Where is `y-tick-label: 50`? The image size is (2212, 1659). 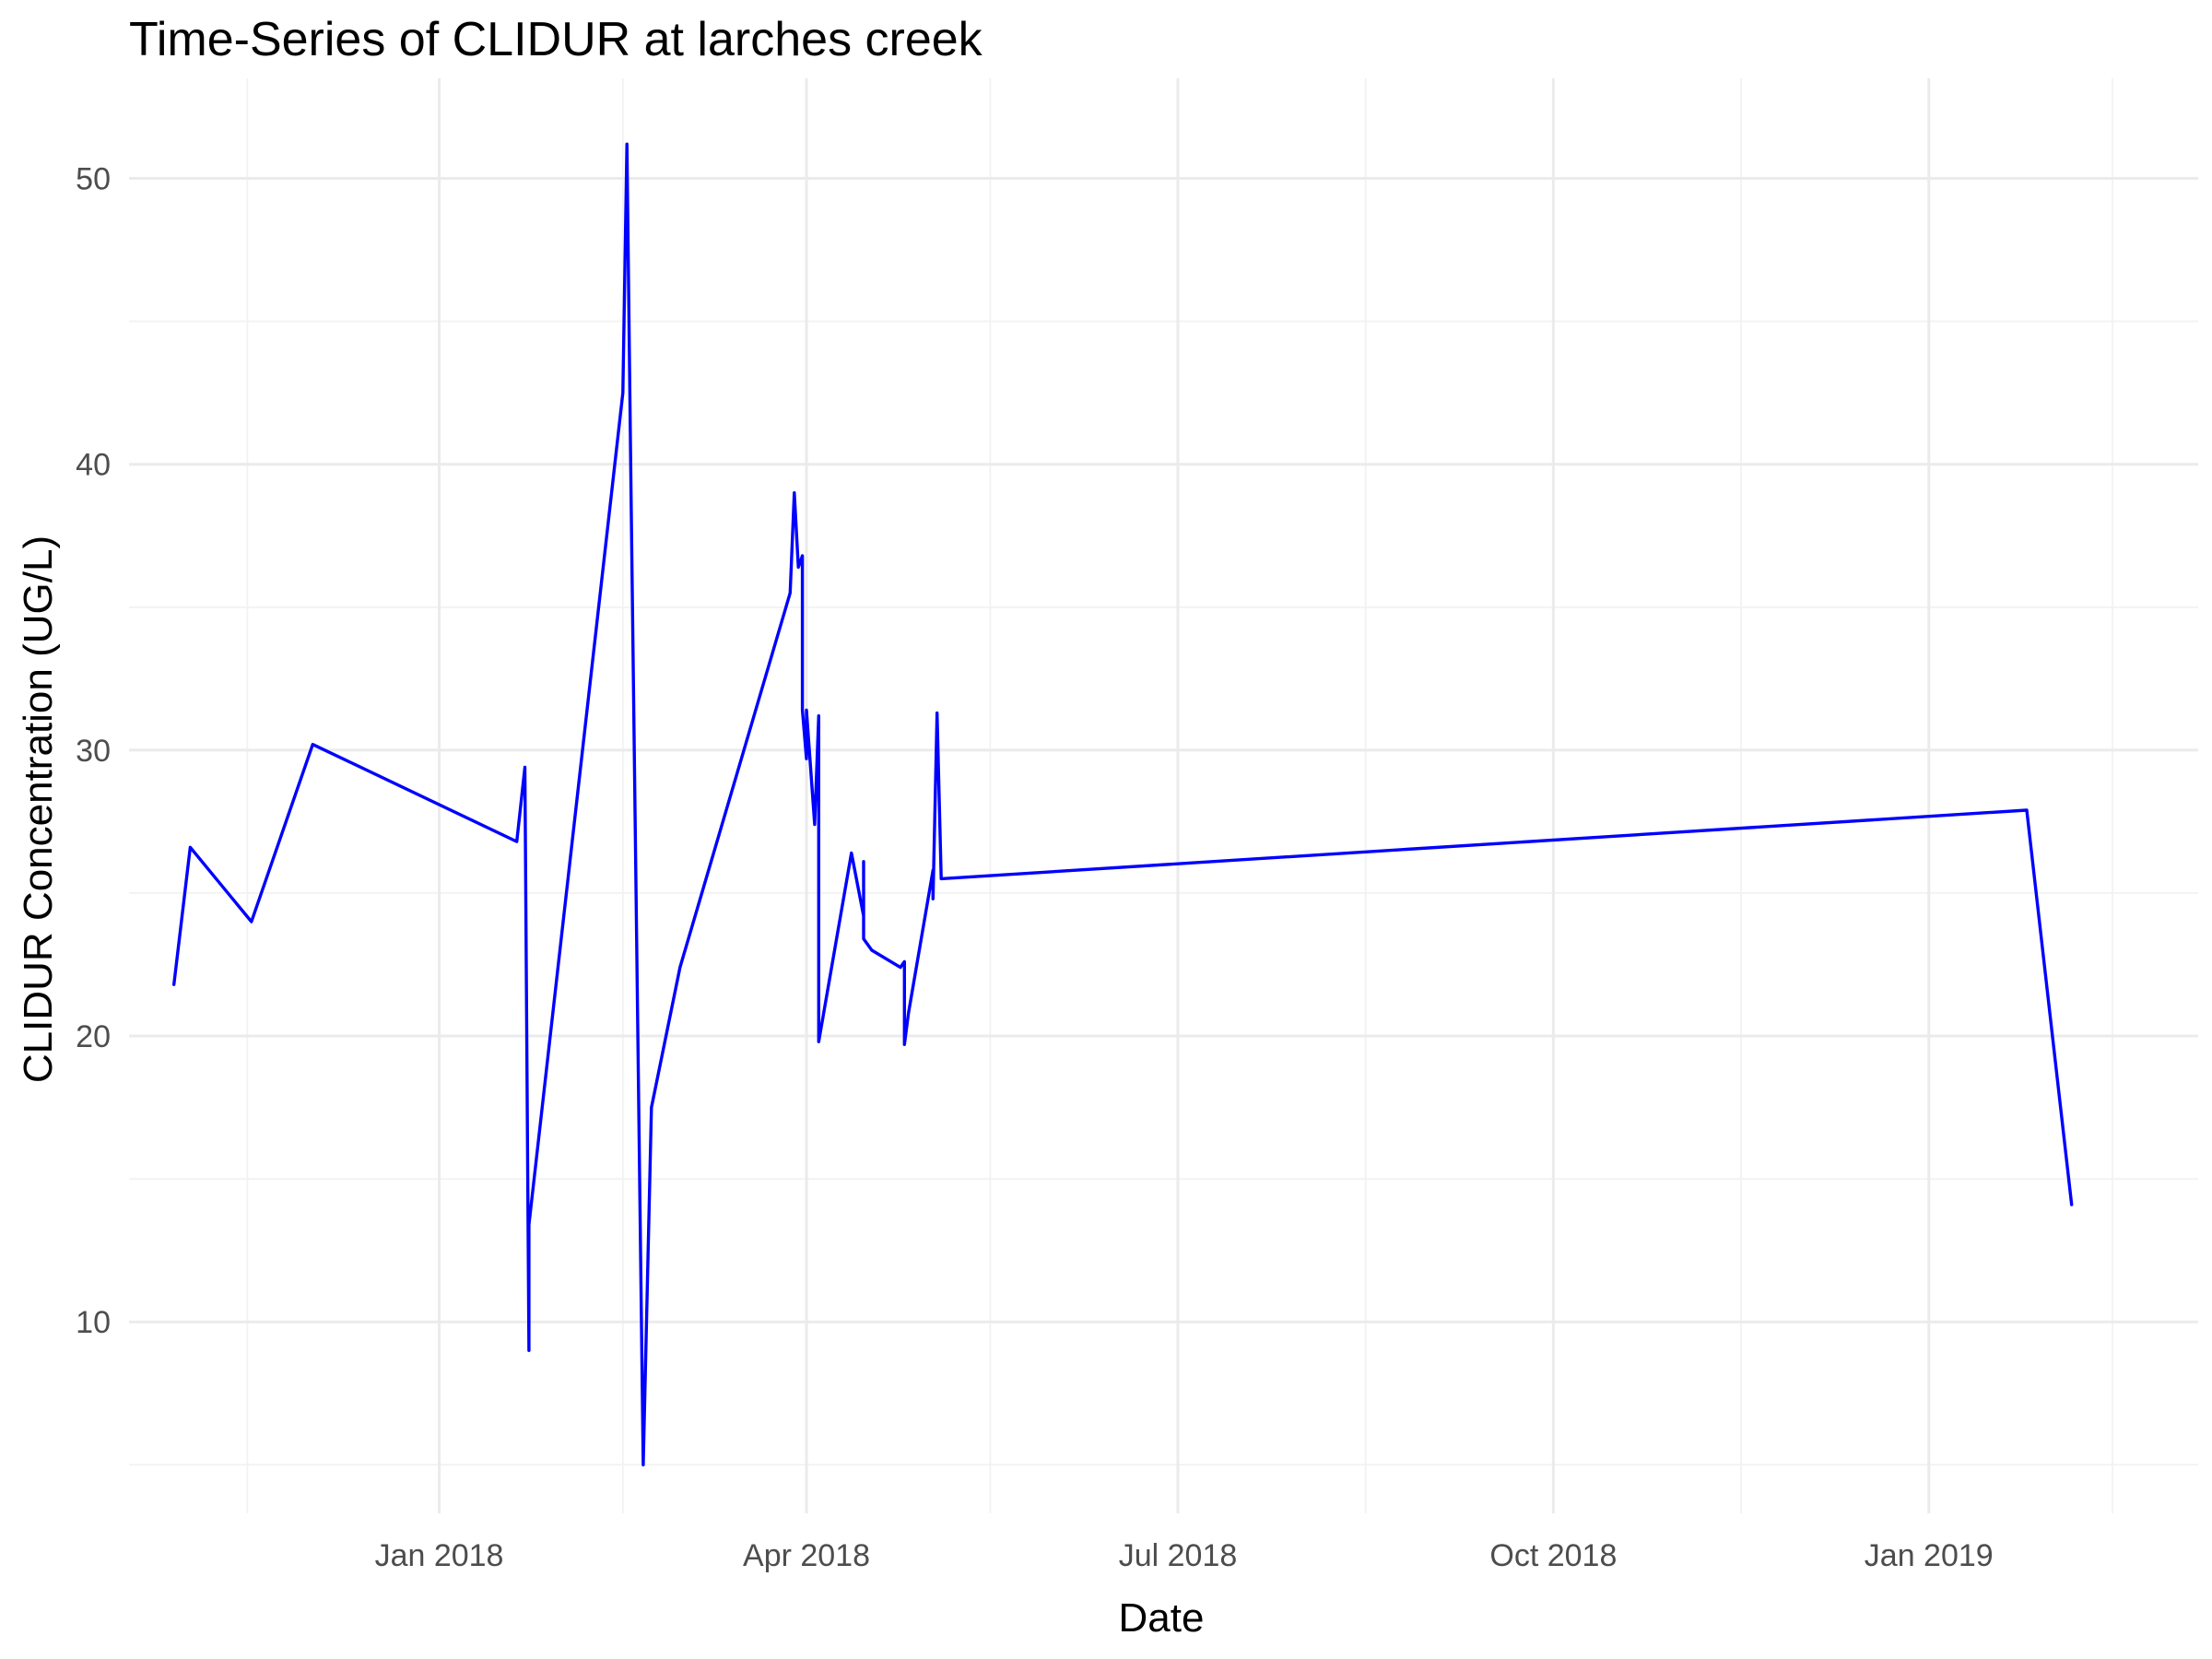
y-tick-label: 50 is located at coordinates (93, 179).